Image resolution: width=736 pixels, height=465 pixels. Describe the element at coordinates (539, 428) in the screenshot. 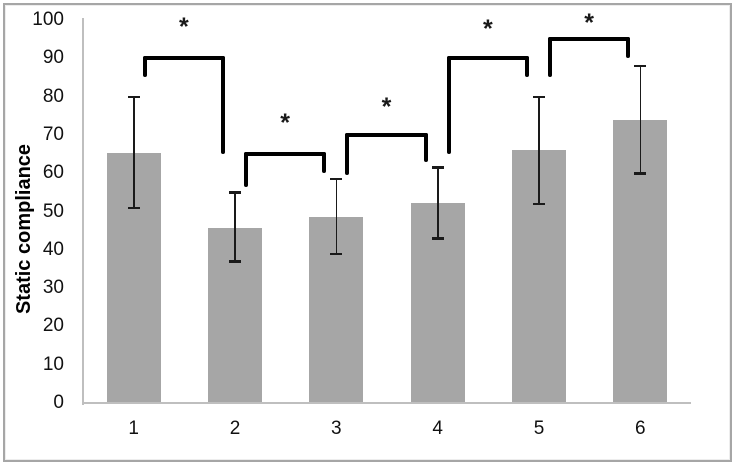

I see `x-tick-label: 5` at that location.